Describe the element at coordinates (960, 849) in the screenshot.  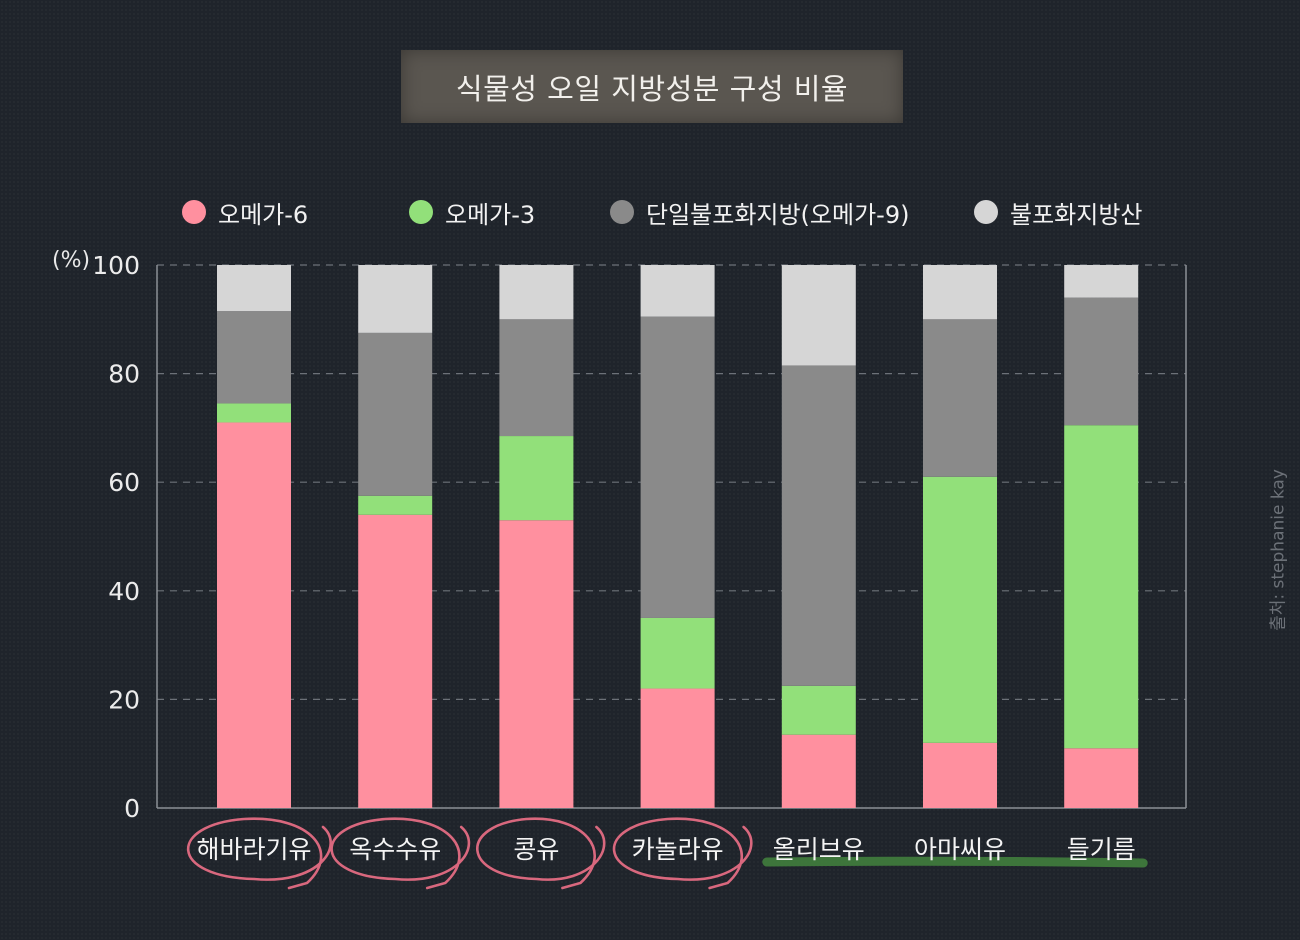
I see `x-tick-label: 아마씨유` at that location.